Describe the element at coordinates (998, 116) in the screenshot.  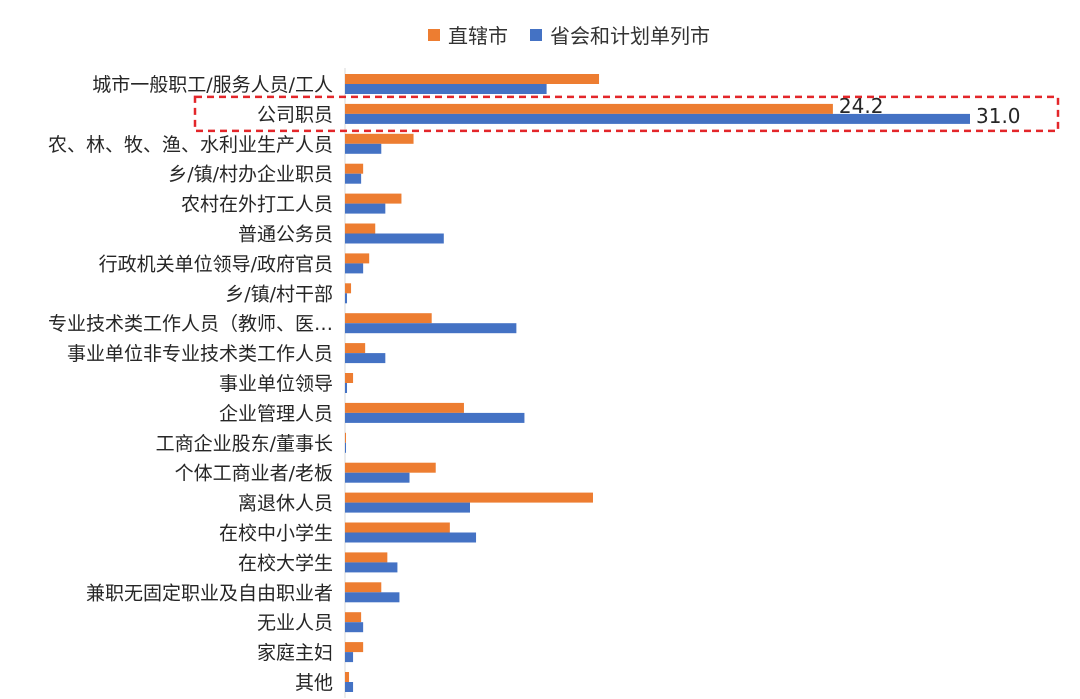
I see `data-label: 31.0` at that location.